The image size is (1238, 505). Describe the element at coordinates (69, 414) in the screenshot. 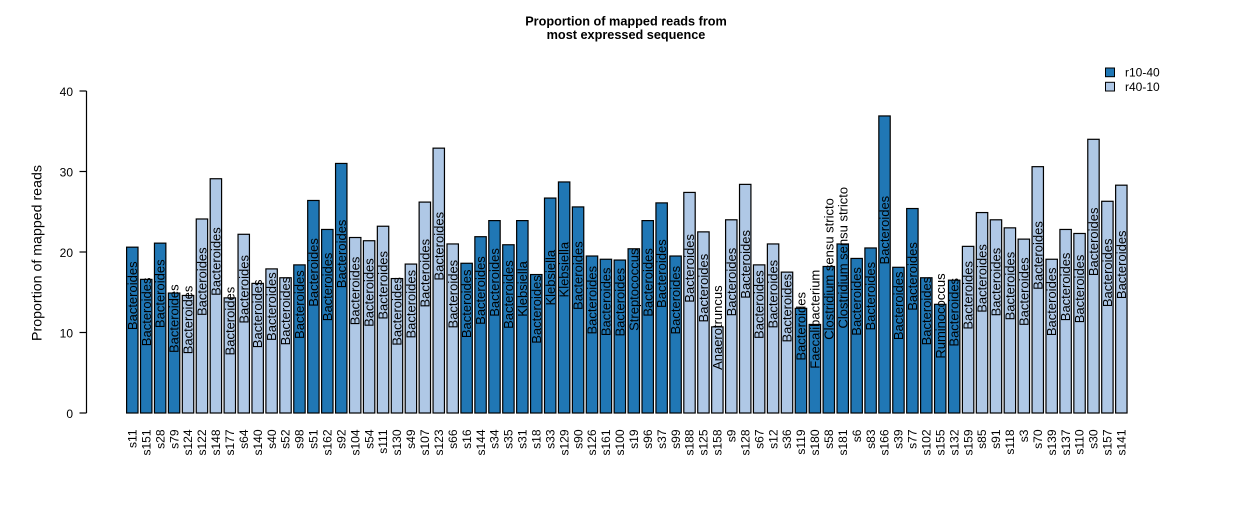

I see `svg-text: 0` at that location.